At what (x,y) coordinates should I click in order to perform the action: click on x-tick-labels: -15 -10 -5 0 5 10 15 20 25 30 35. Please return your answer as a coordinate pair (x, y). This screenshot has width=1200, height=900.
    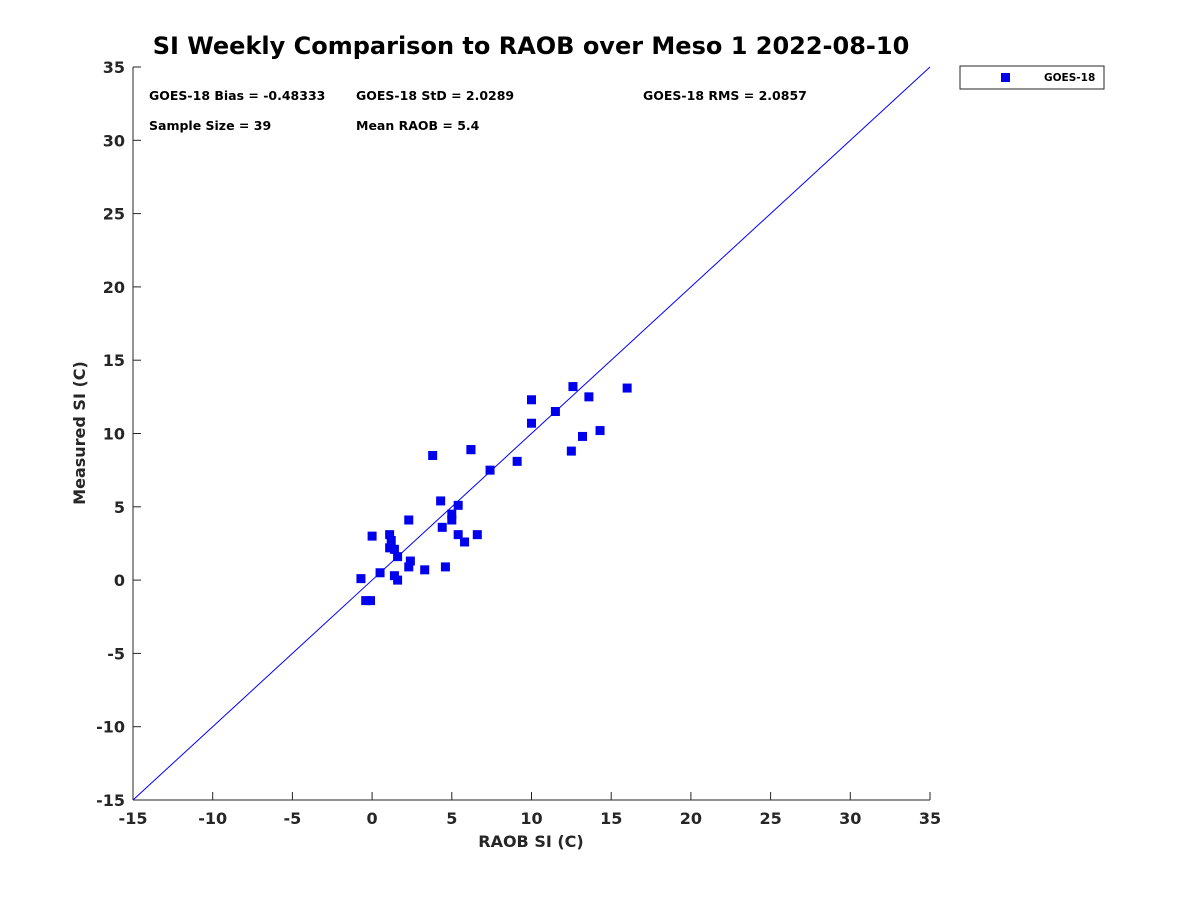
    Looking at the image, I should click on (530, 810).